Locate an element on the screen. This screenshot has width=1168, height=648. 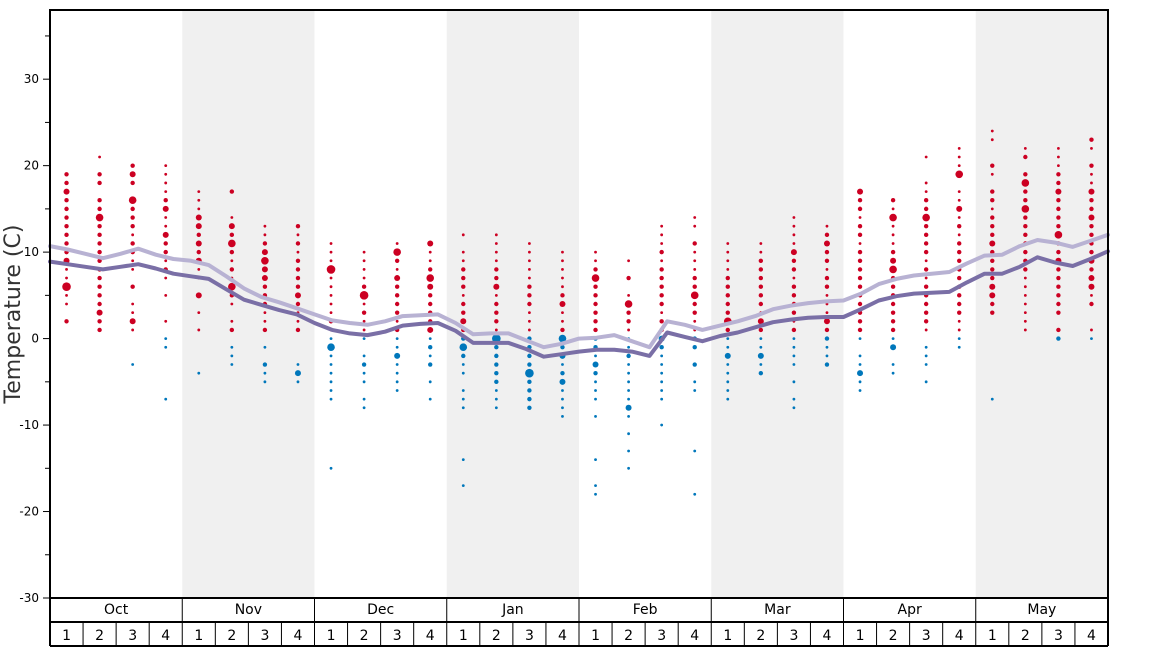
y-axis-label: Temperature (C) is located at coordinates (13, 315).